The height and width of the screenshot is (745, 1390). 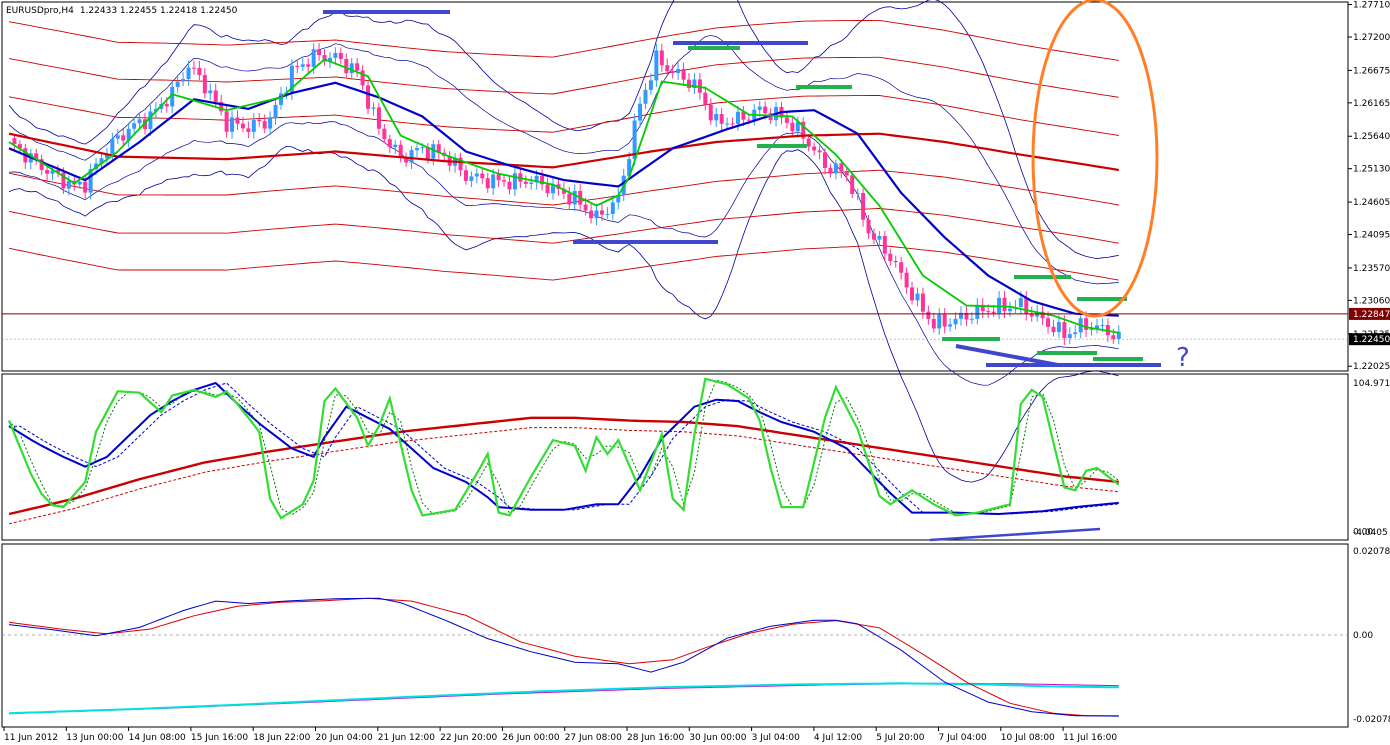 I want to click on price-tag-box, so click(x=1369, y=313).